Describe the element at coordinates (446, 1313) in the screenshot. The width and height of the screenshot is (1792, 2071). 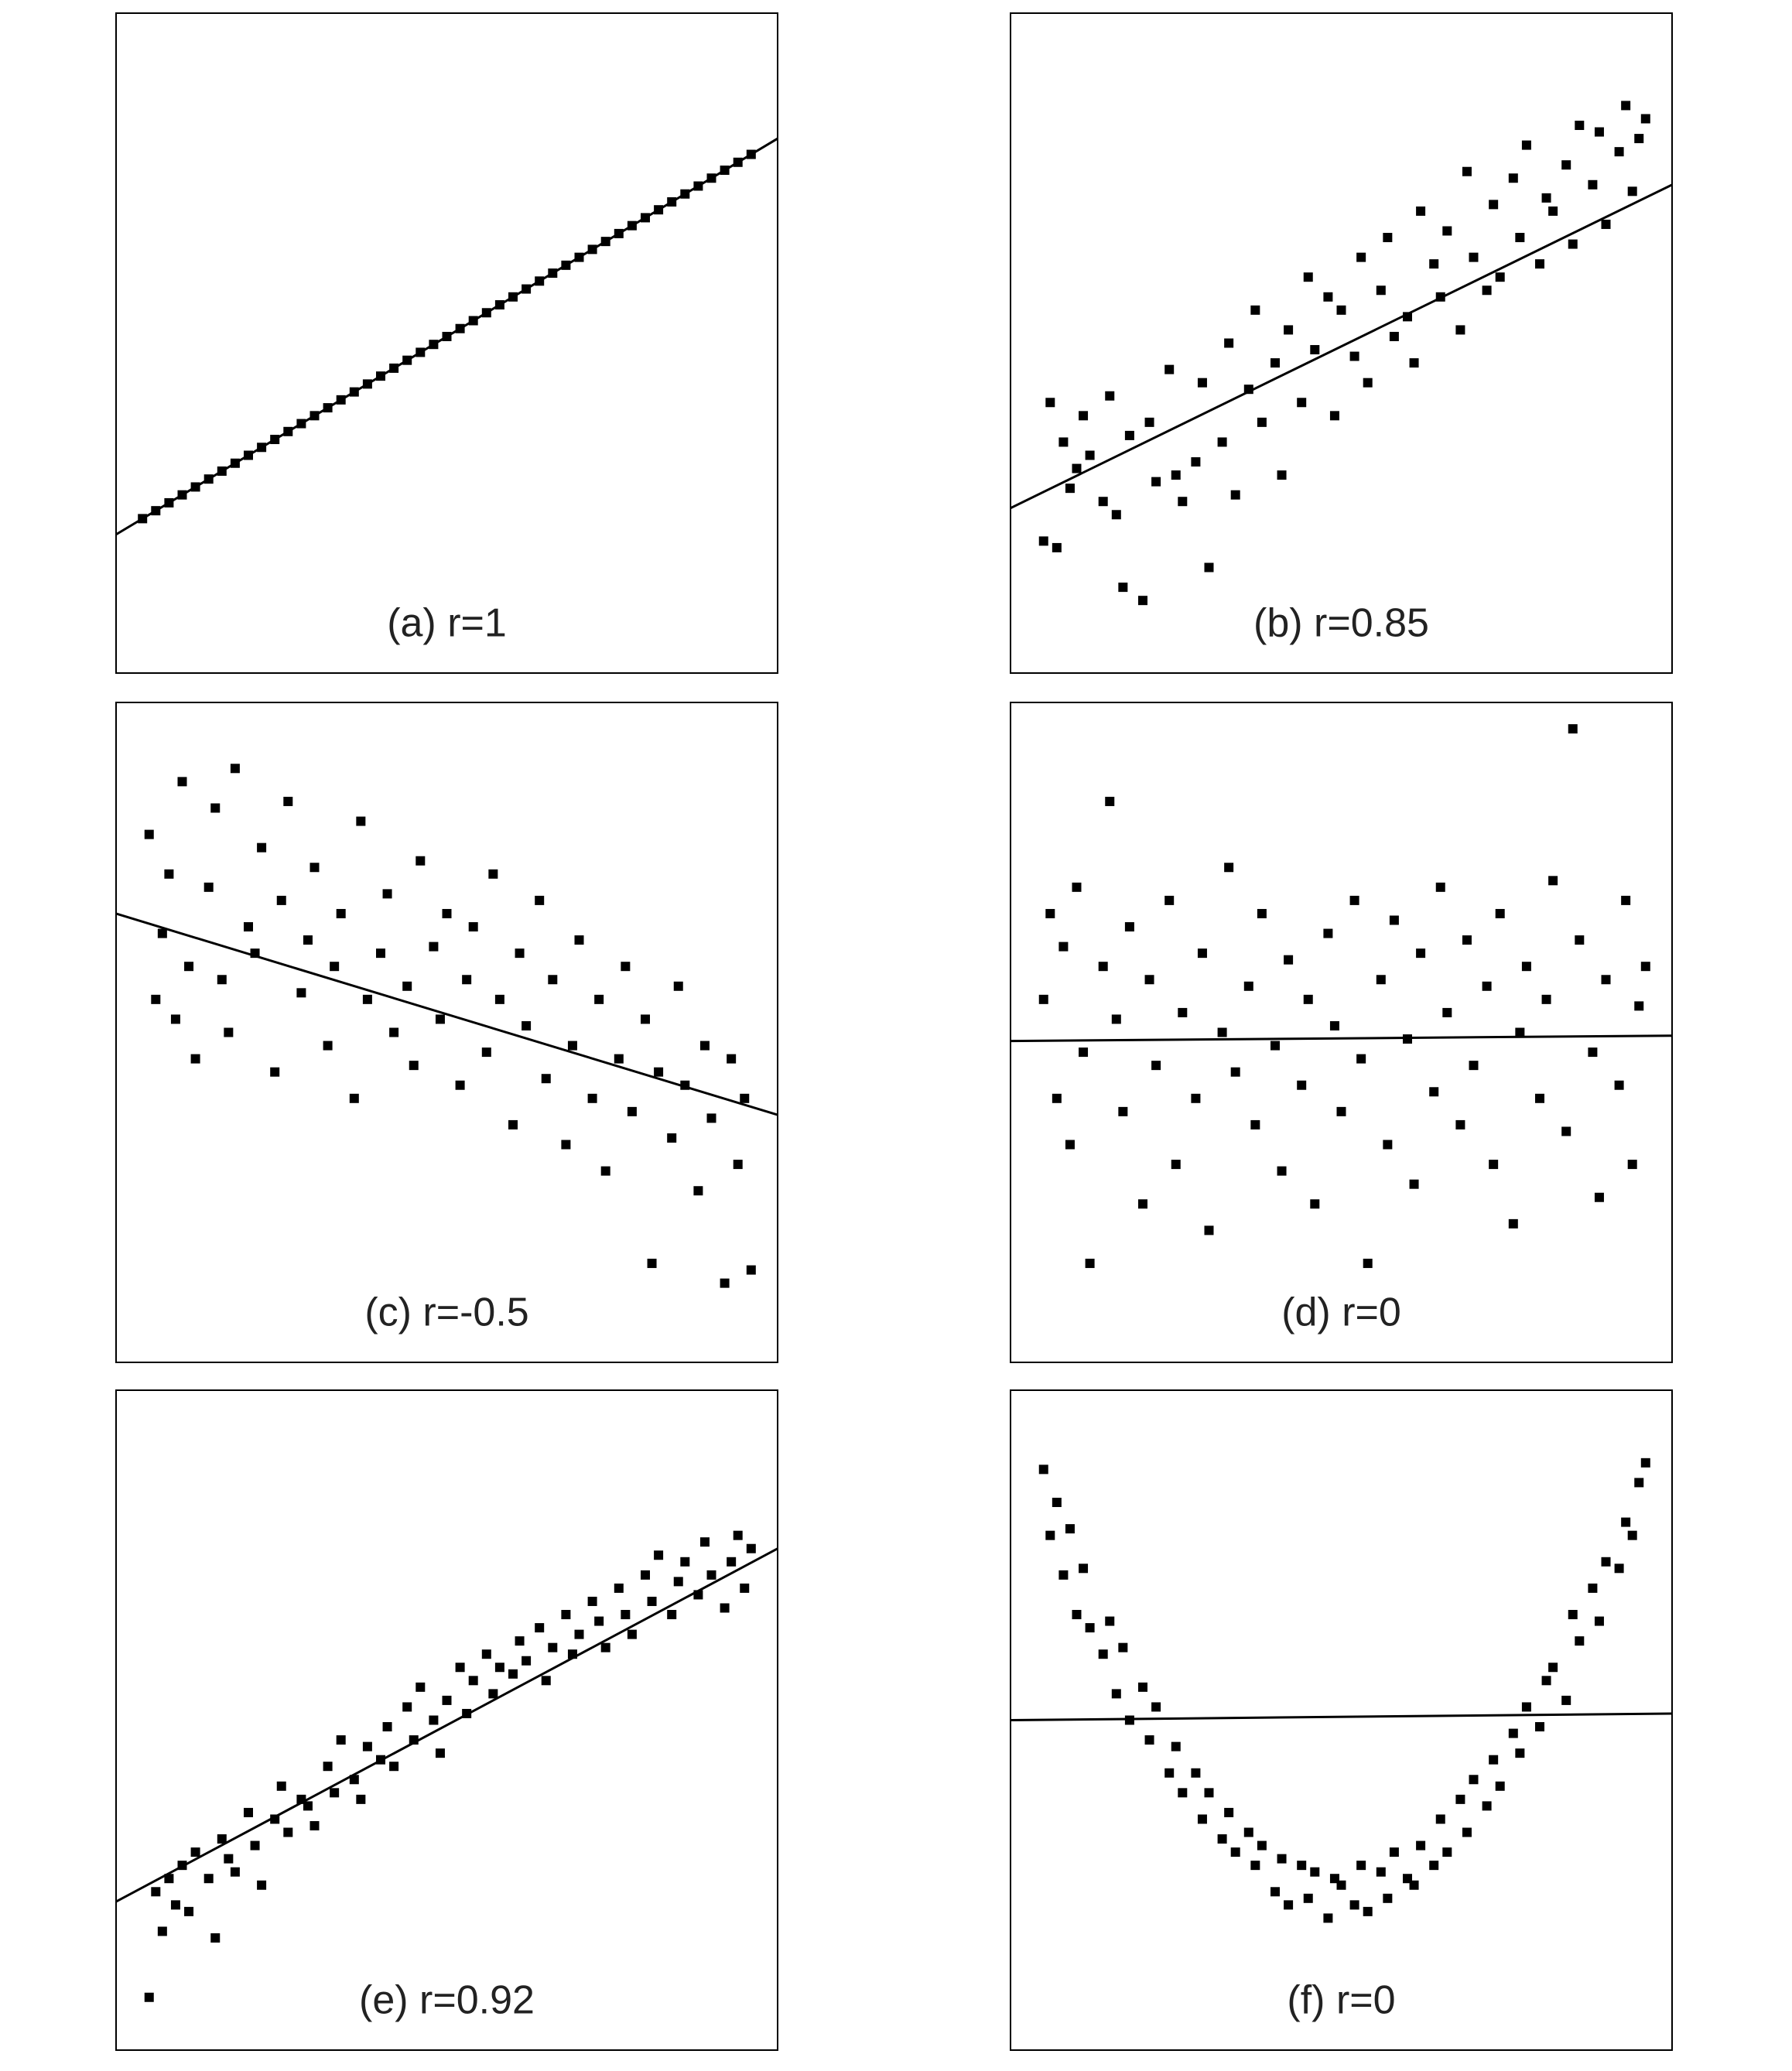
I see `panel-title: (c) r=-0.5` at that location.